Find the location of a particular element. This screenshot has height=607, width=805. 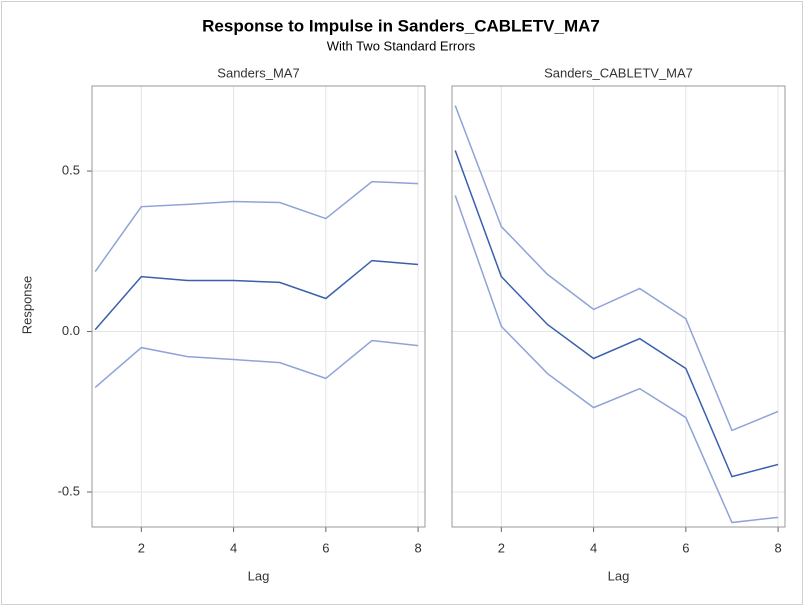

panel-title: Sanders_MA7 is located at coordinates (258, 72).